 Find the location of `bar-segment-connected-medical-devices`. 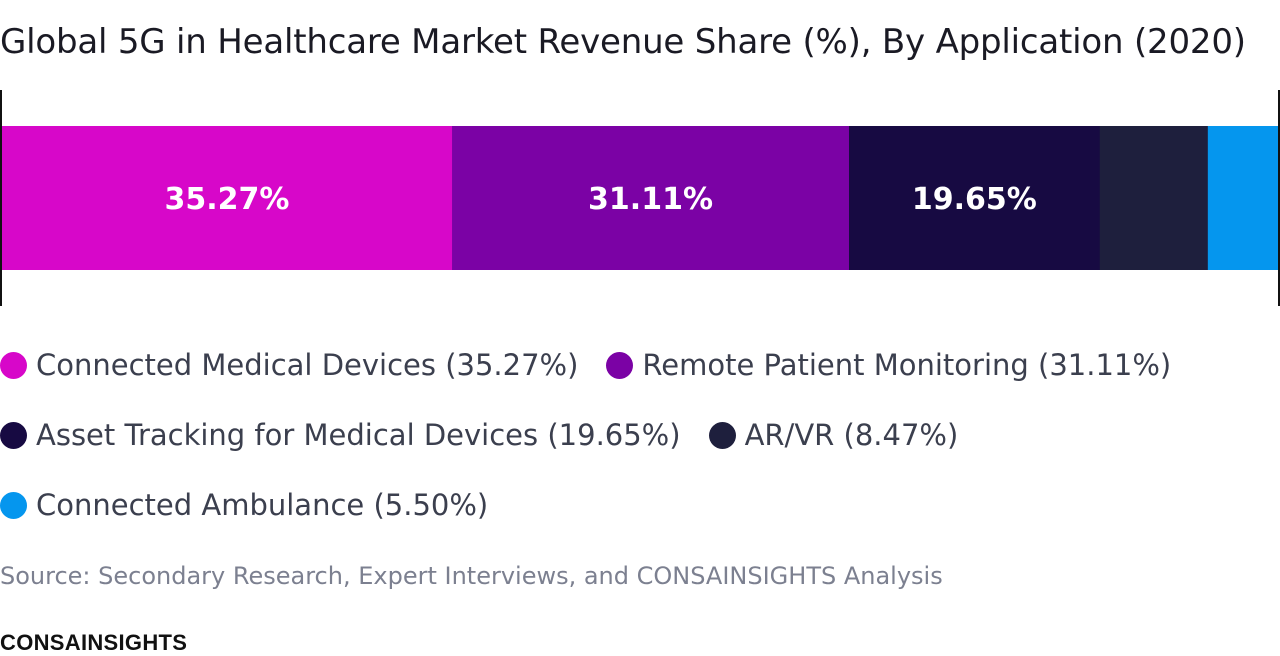

bar-segment-connected-medical-devices is located at coordinates (227, 198).